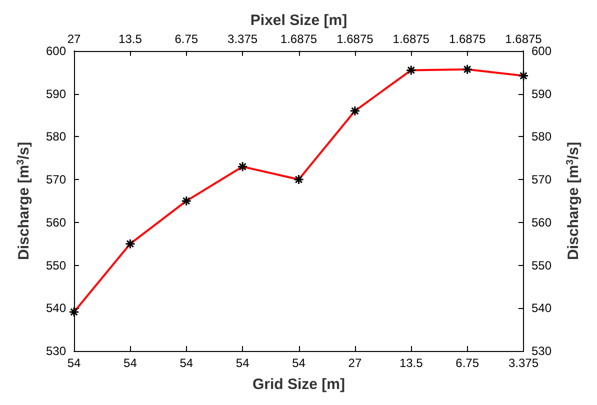 The height and width of the screenshot is (405, 597). I want to click on x2-axis-title: Pixel Size [m], so click(299, 20).